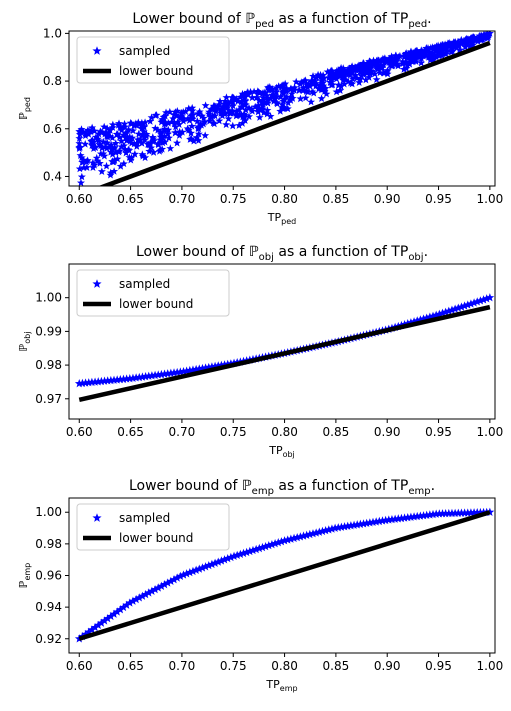 This screenshot has width=511, height=711. Describe the element at coordinates (419, 491) in the screenshot. I see `title-sub2: emp` at that location.